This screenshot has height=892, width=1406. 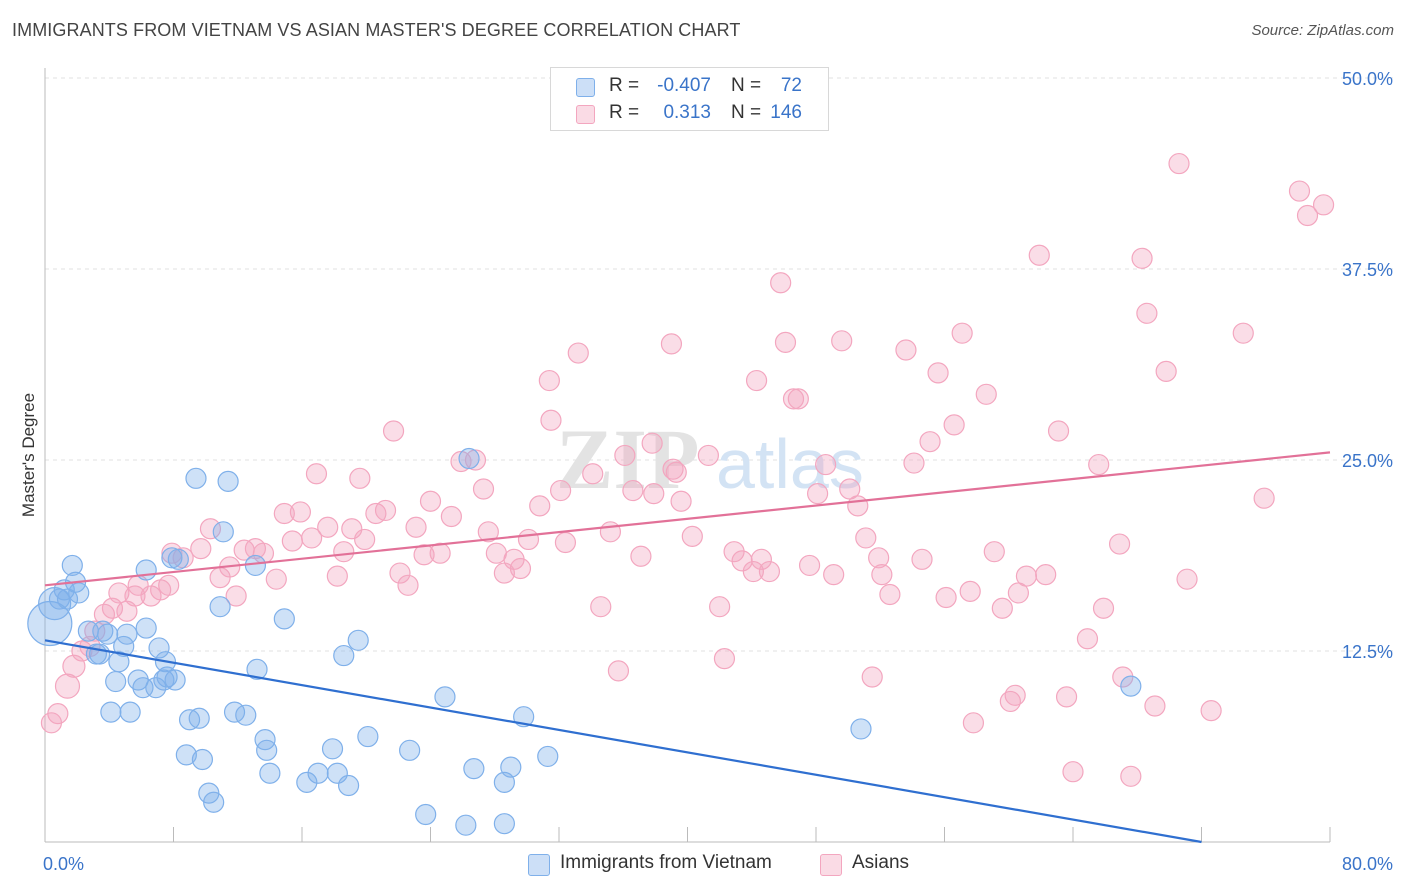 I want to click on x-tick-label-min: 0.0%, so click(x=63, y=864).